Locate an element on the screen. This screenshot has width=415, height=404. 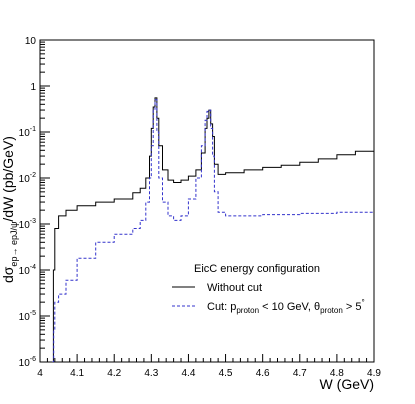
y-axis-label-suffix: /dW (pb/GeV) is located at coordinates (8, 179).